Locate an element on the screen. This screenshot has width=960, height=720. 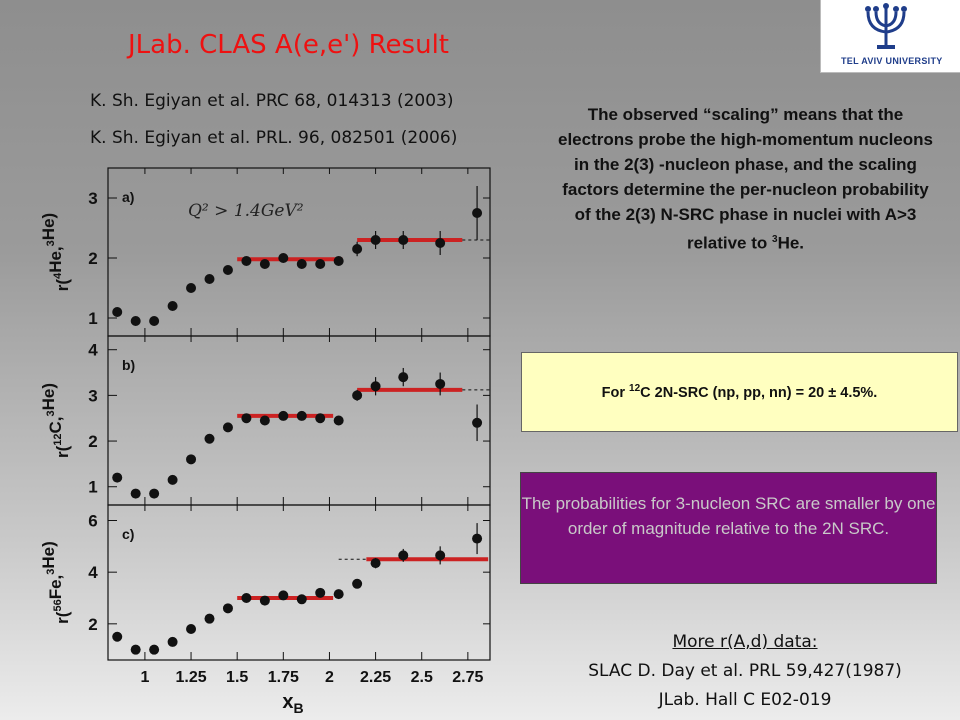
x-tick-label: 1 is located at coordinates (144, 677).